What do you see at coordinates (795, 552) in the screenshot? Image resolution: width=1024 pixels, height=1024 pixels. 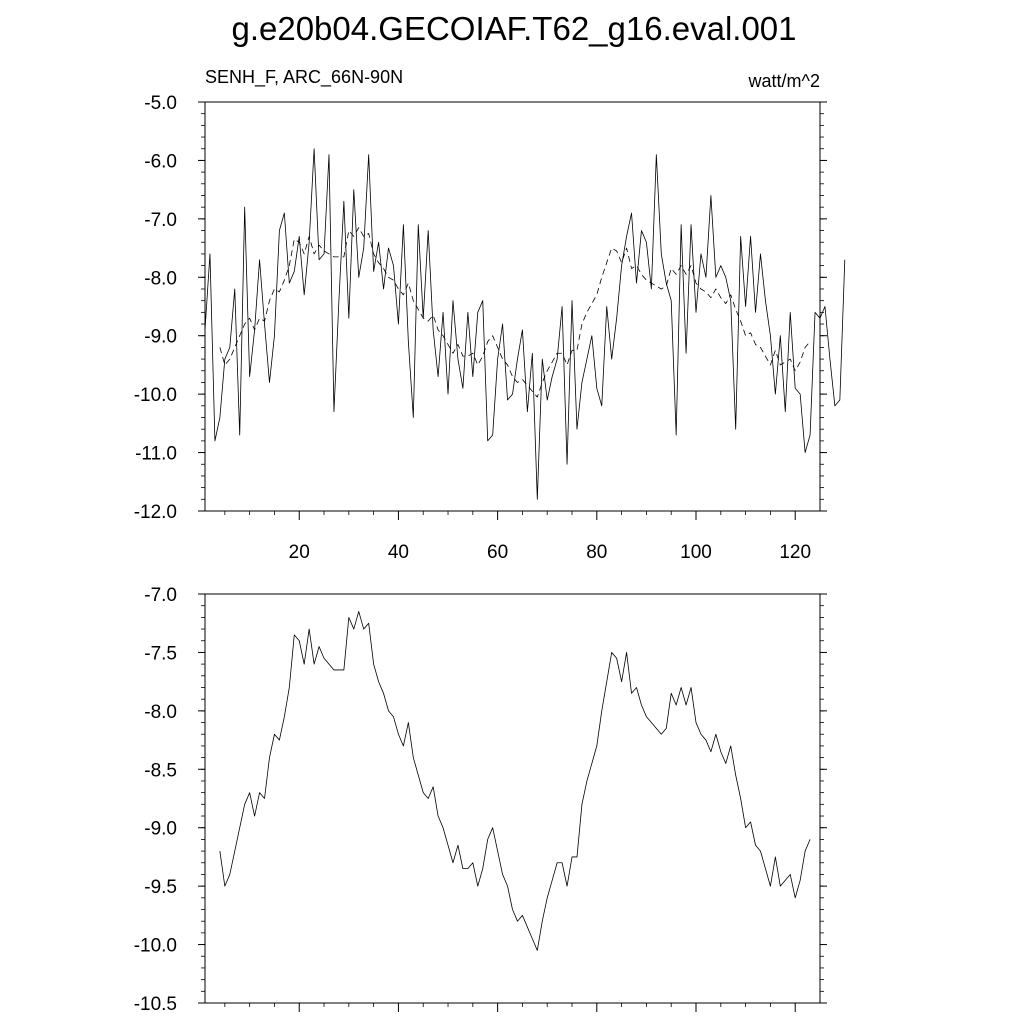 I see `top-x-tick-label: 120` at bounding box center [795, 552].